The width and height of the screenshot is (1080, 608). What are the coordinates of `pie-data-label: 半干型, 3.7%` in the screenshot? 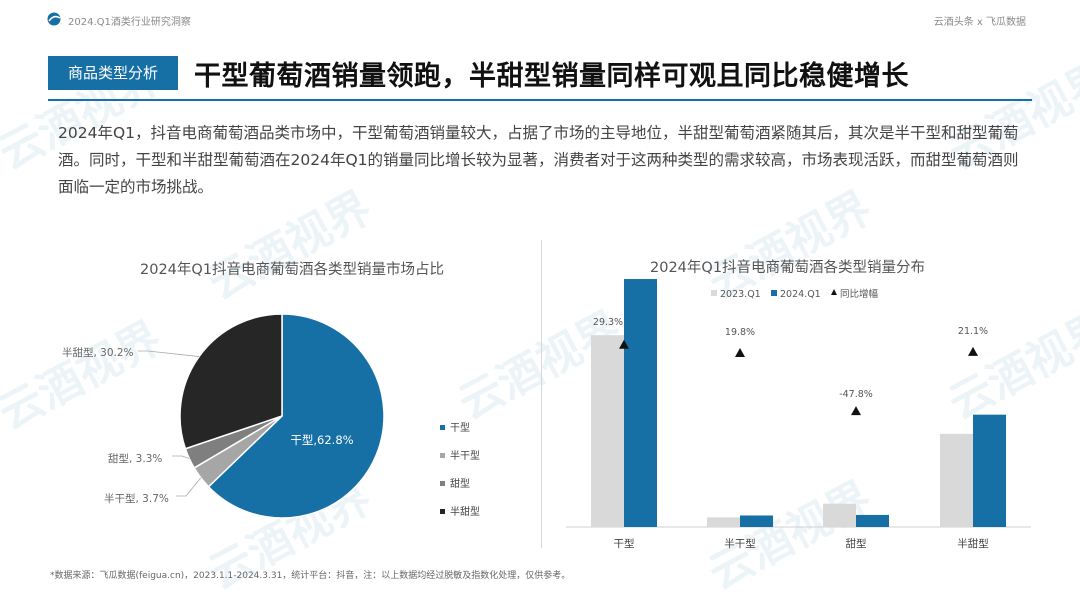 It's located at (136, 498).